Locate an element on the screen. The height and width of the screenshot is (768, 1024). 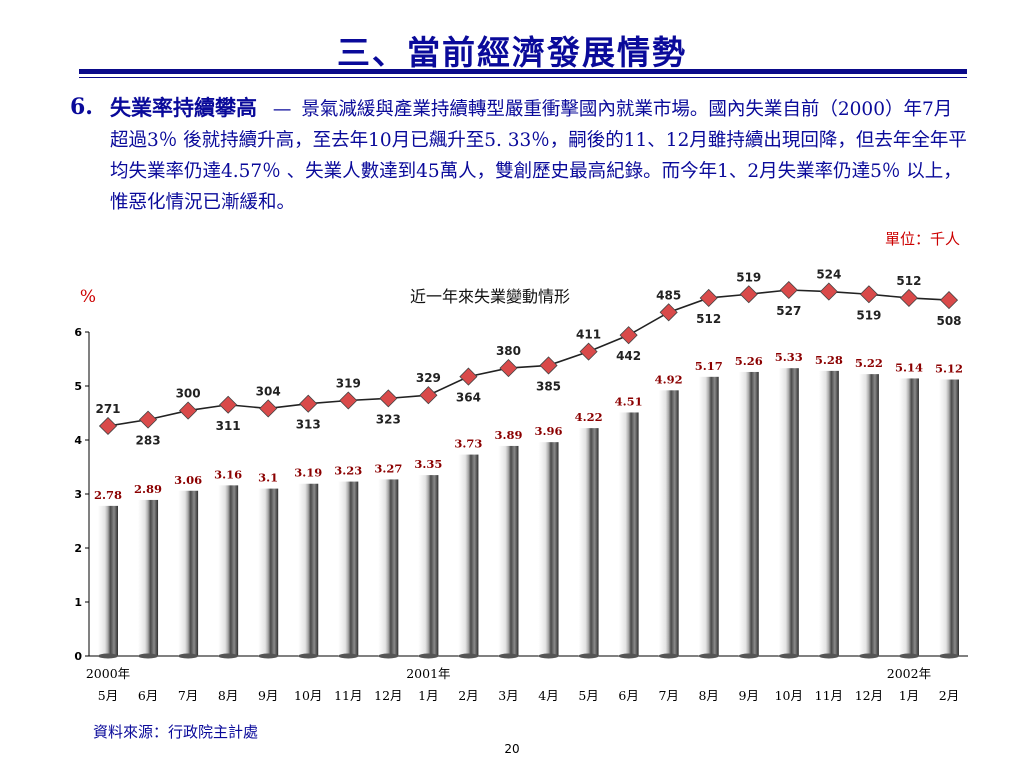
line-value-label: 442 is located at coordinates (628, 356).